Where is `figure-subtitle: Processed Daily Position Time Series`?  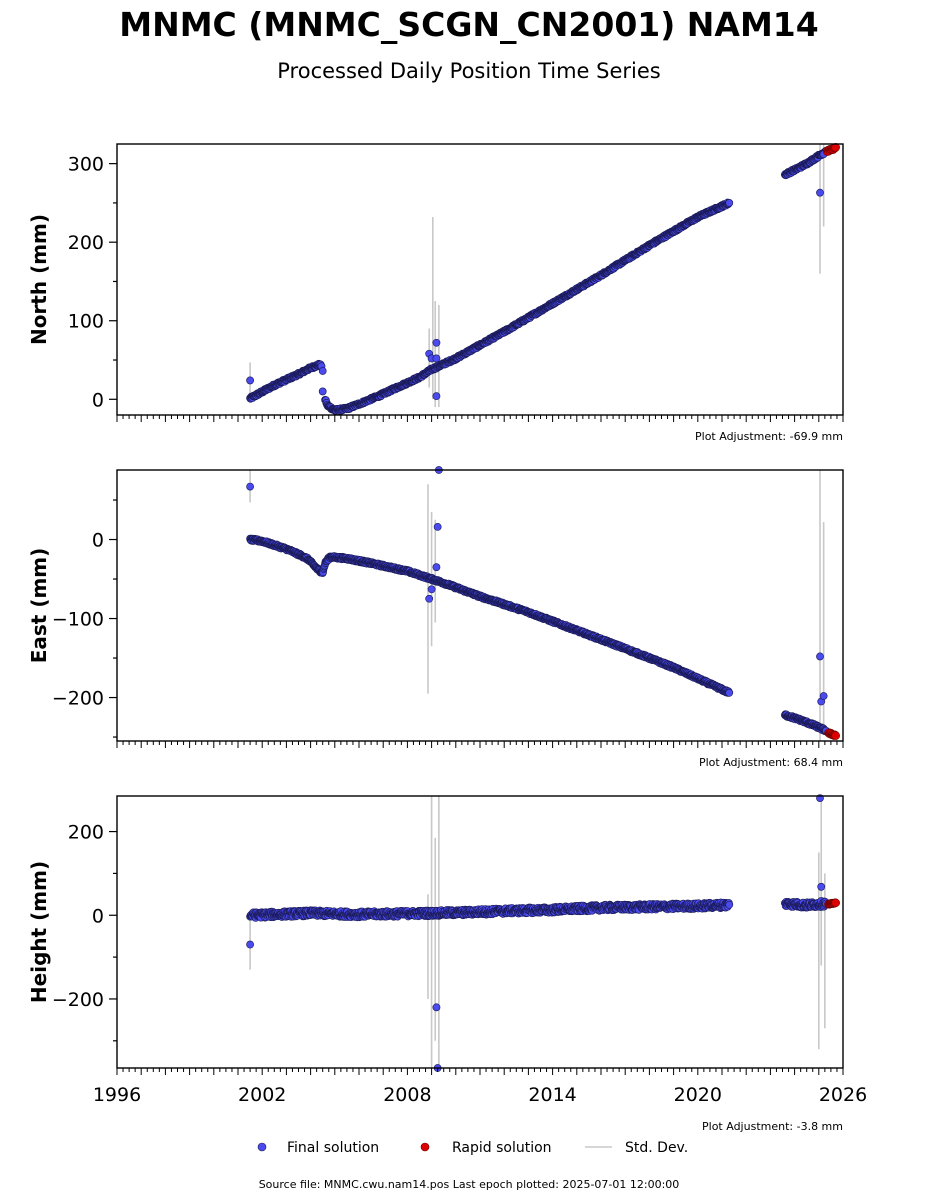
figure-subtitle: Processed Daily Position Time Series is located at coordinates (469, 71).